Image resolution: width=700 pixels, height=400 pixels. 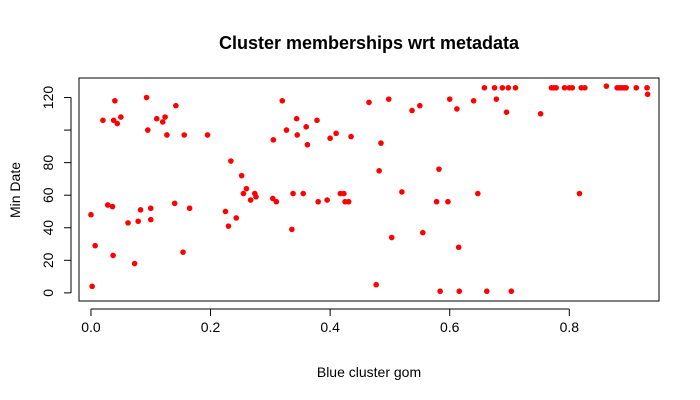 What do you see at coordinates (48, 228) in the screenshot?
I see `y-tick-label: 40` at bounding box center [48, 228].